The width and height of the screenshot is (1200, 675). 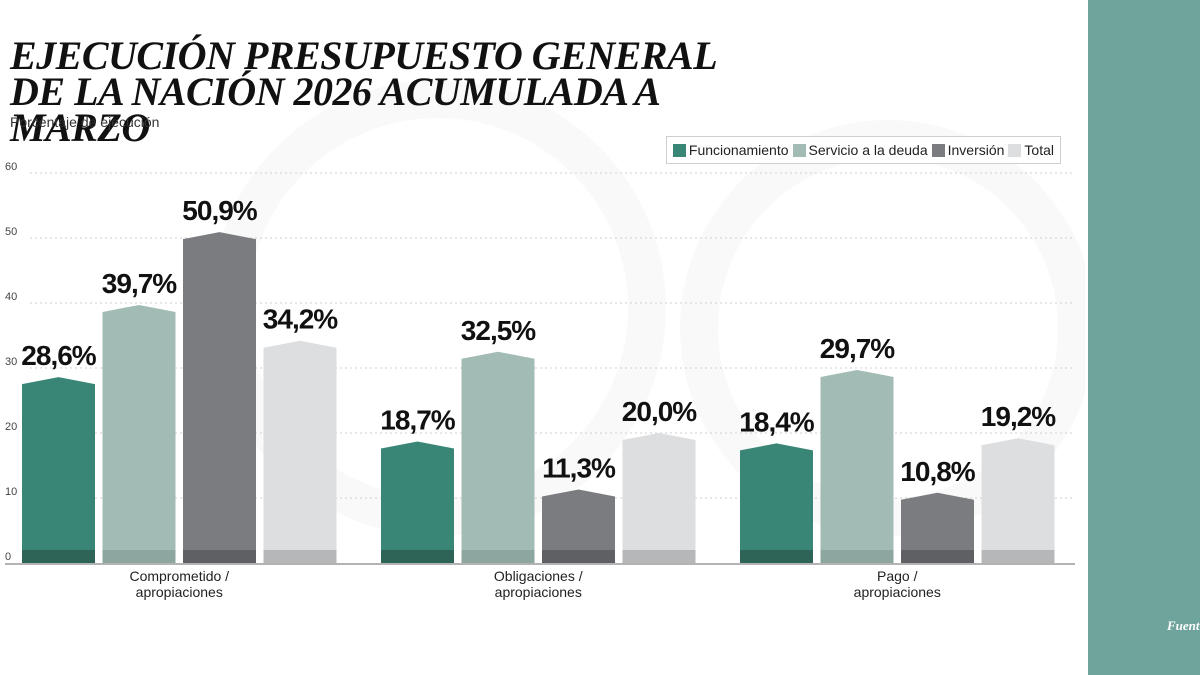 I want to click on data-label: 32,5%, so click(x=498, y=330).